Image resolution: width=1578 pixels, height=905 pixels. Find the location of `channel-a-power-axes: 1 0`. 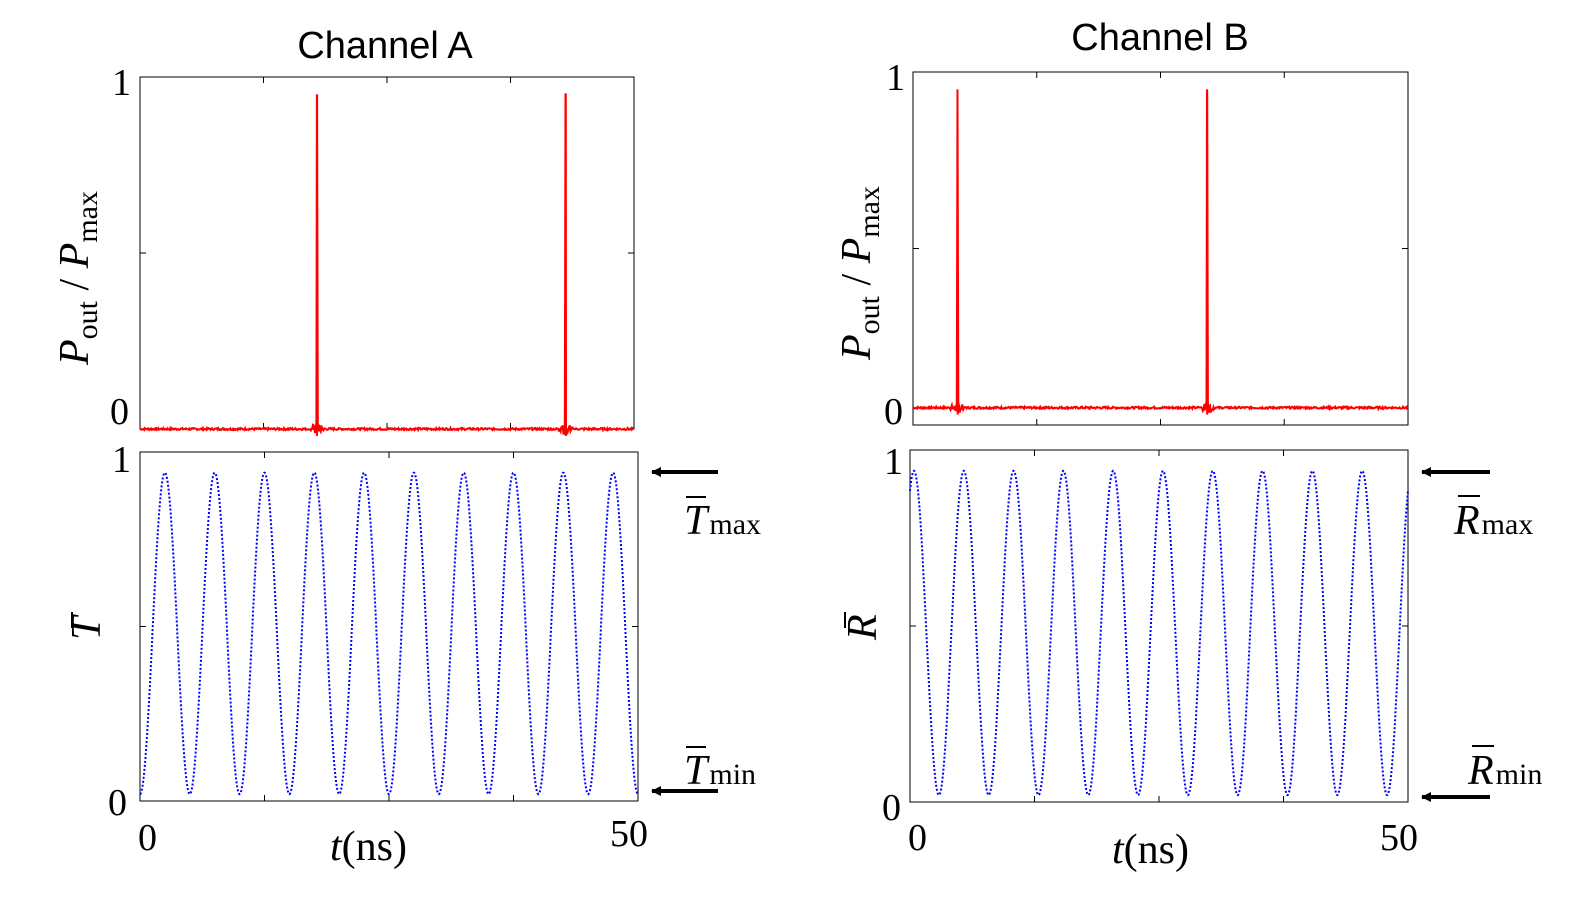

channel-a-power-axes: 1 0 is located at coordinates (372, 249).